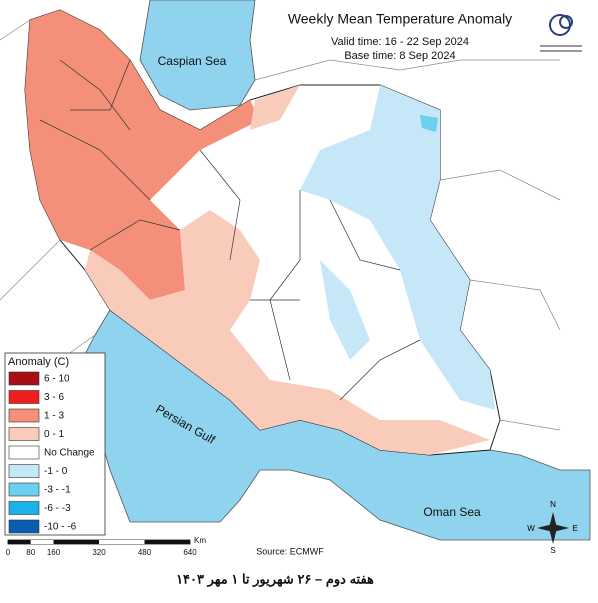  Describe the element at coordinates (57, 490) in the screenshot. I see `legend-label: -3 - -1` at that location.